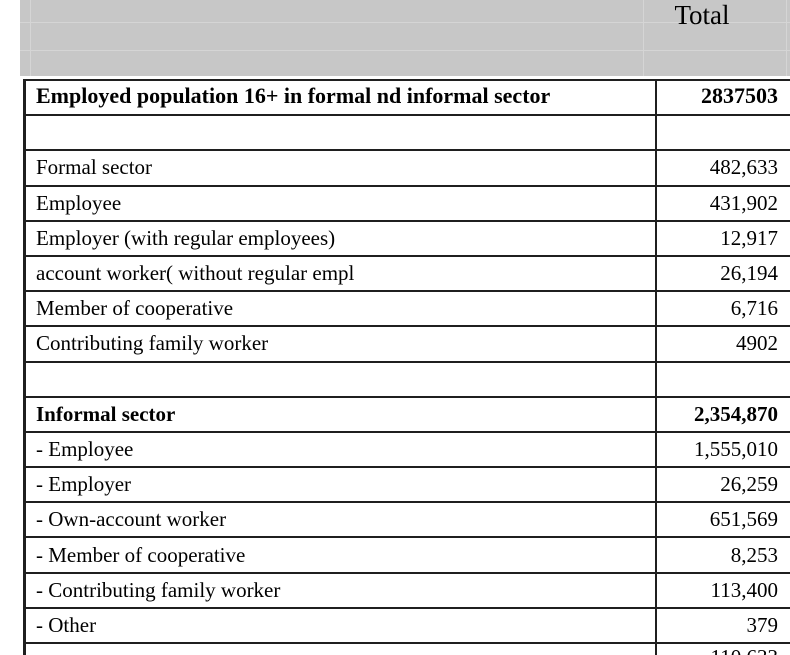 Image resolution: width=790 pixels, height=655 pixels. What do you see at coordinates (186, 237) in the screenshot?
I see `row-label: Employer (with regular employees)` at bounding box center [186, 237].